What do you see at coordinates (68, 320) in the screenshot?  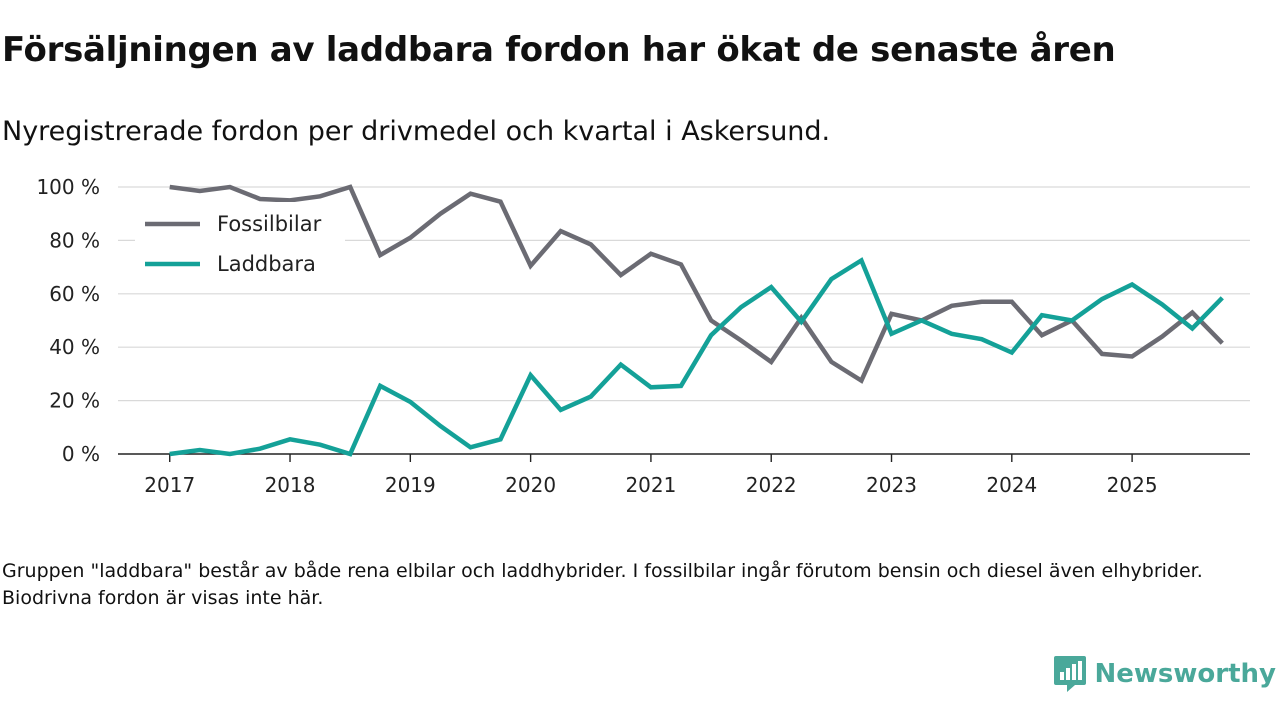 I see `y-axis: 0 % 20 % 40 % 60 % 80 % 100 %` at bounding box center [68, 320].